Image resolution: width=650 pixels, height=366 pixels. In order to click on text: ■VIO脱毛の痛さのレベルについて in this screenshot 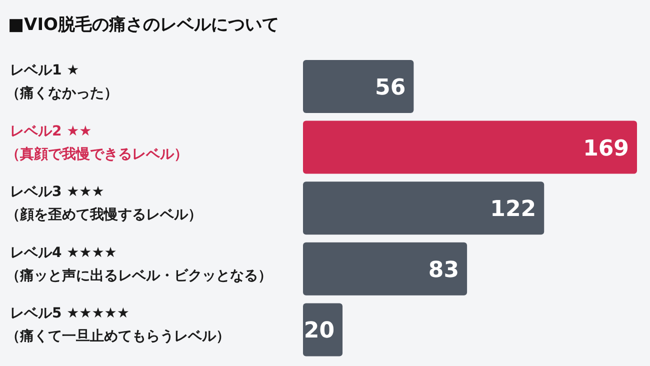, I will do `click(143, 25)`.